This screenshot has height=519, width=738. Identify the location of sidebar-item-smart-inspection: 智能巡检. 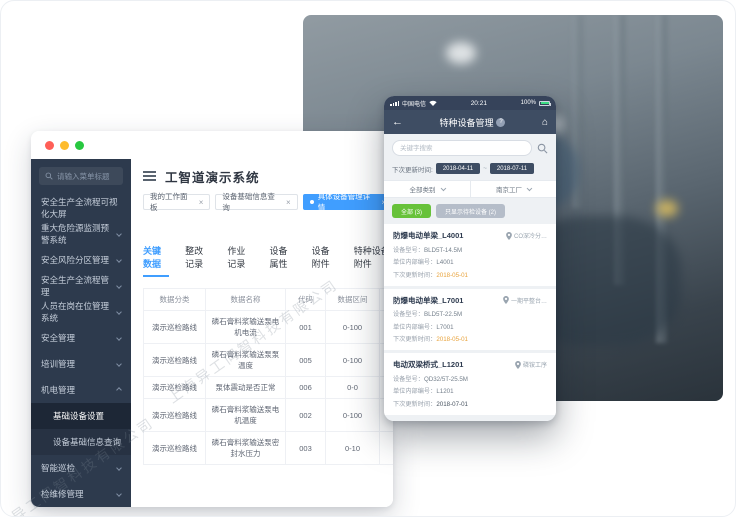
(81, 468).